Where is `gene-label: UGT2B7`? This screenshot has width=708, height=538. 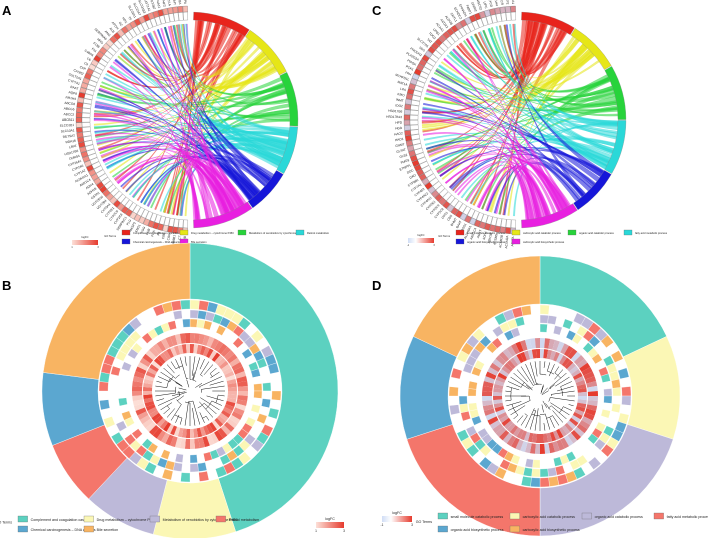 gene-label: UGT2B7 is located at coordinates (153, 5).